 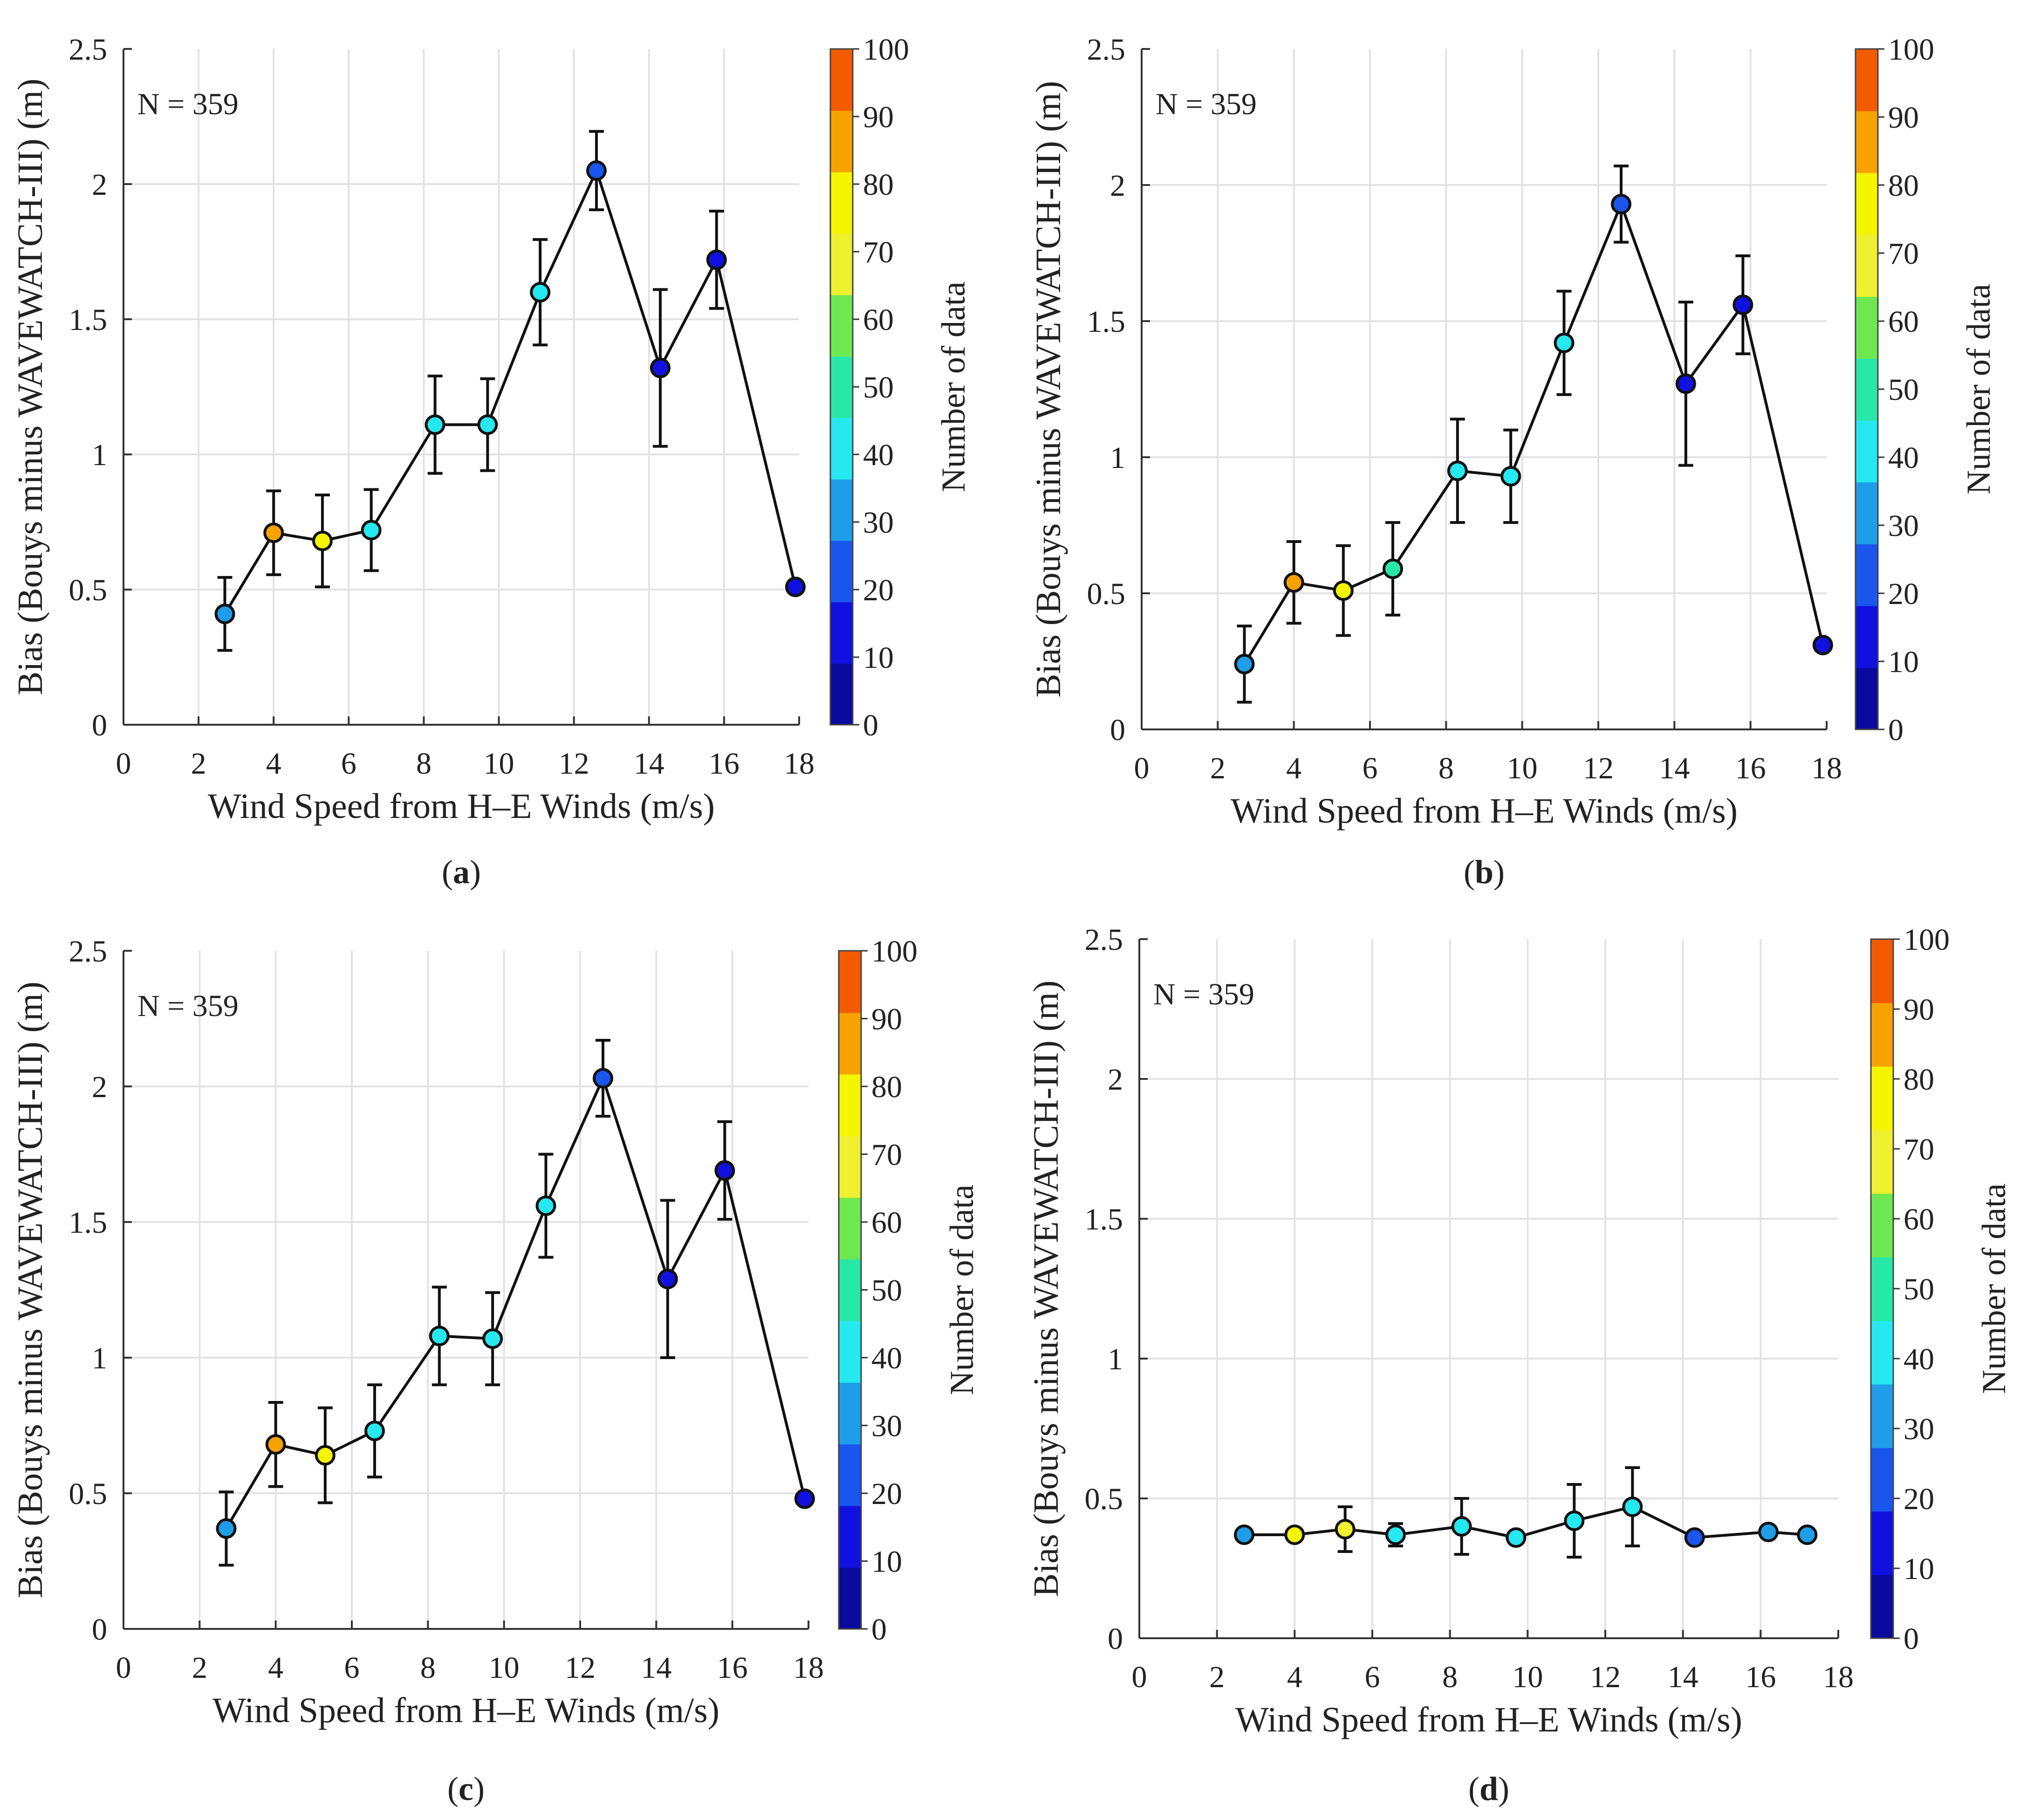 I want to click on caption-letter: b, so click(x=1484, y=872).